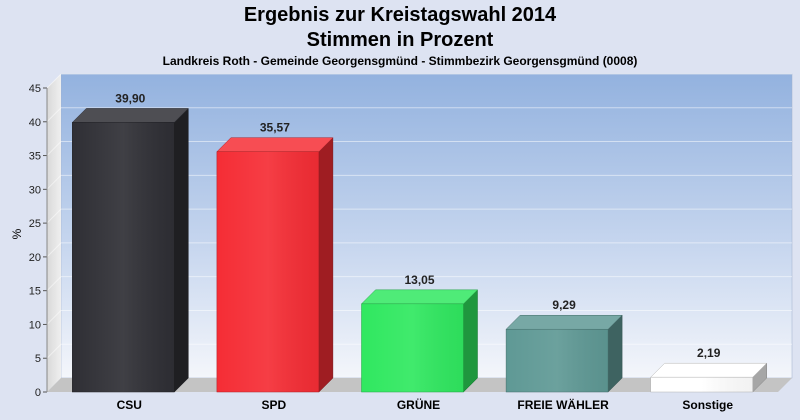 The image size is (800, 420). Describe the element at coordinates (38, 359) in the screenshot. I see `y-tick-label: 5` at that location.